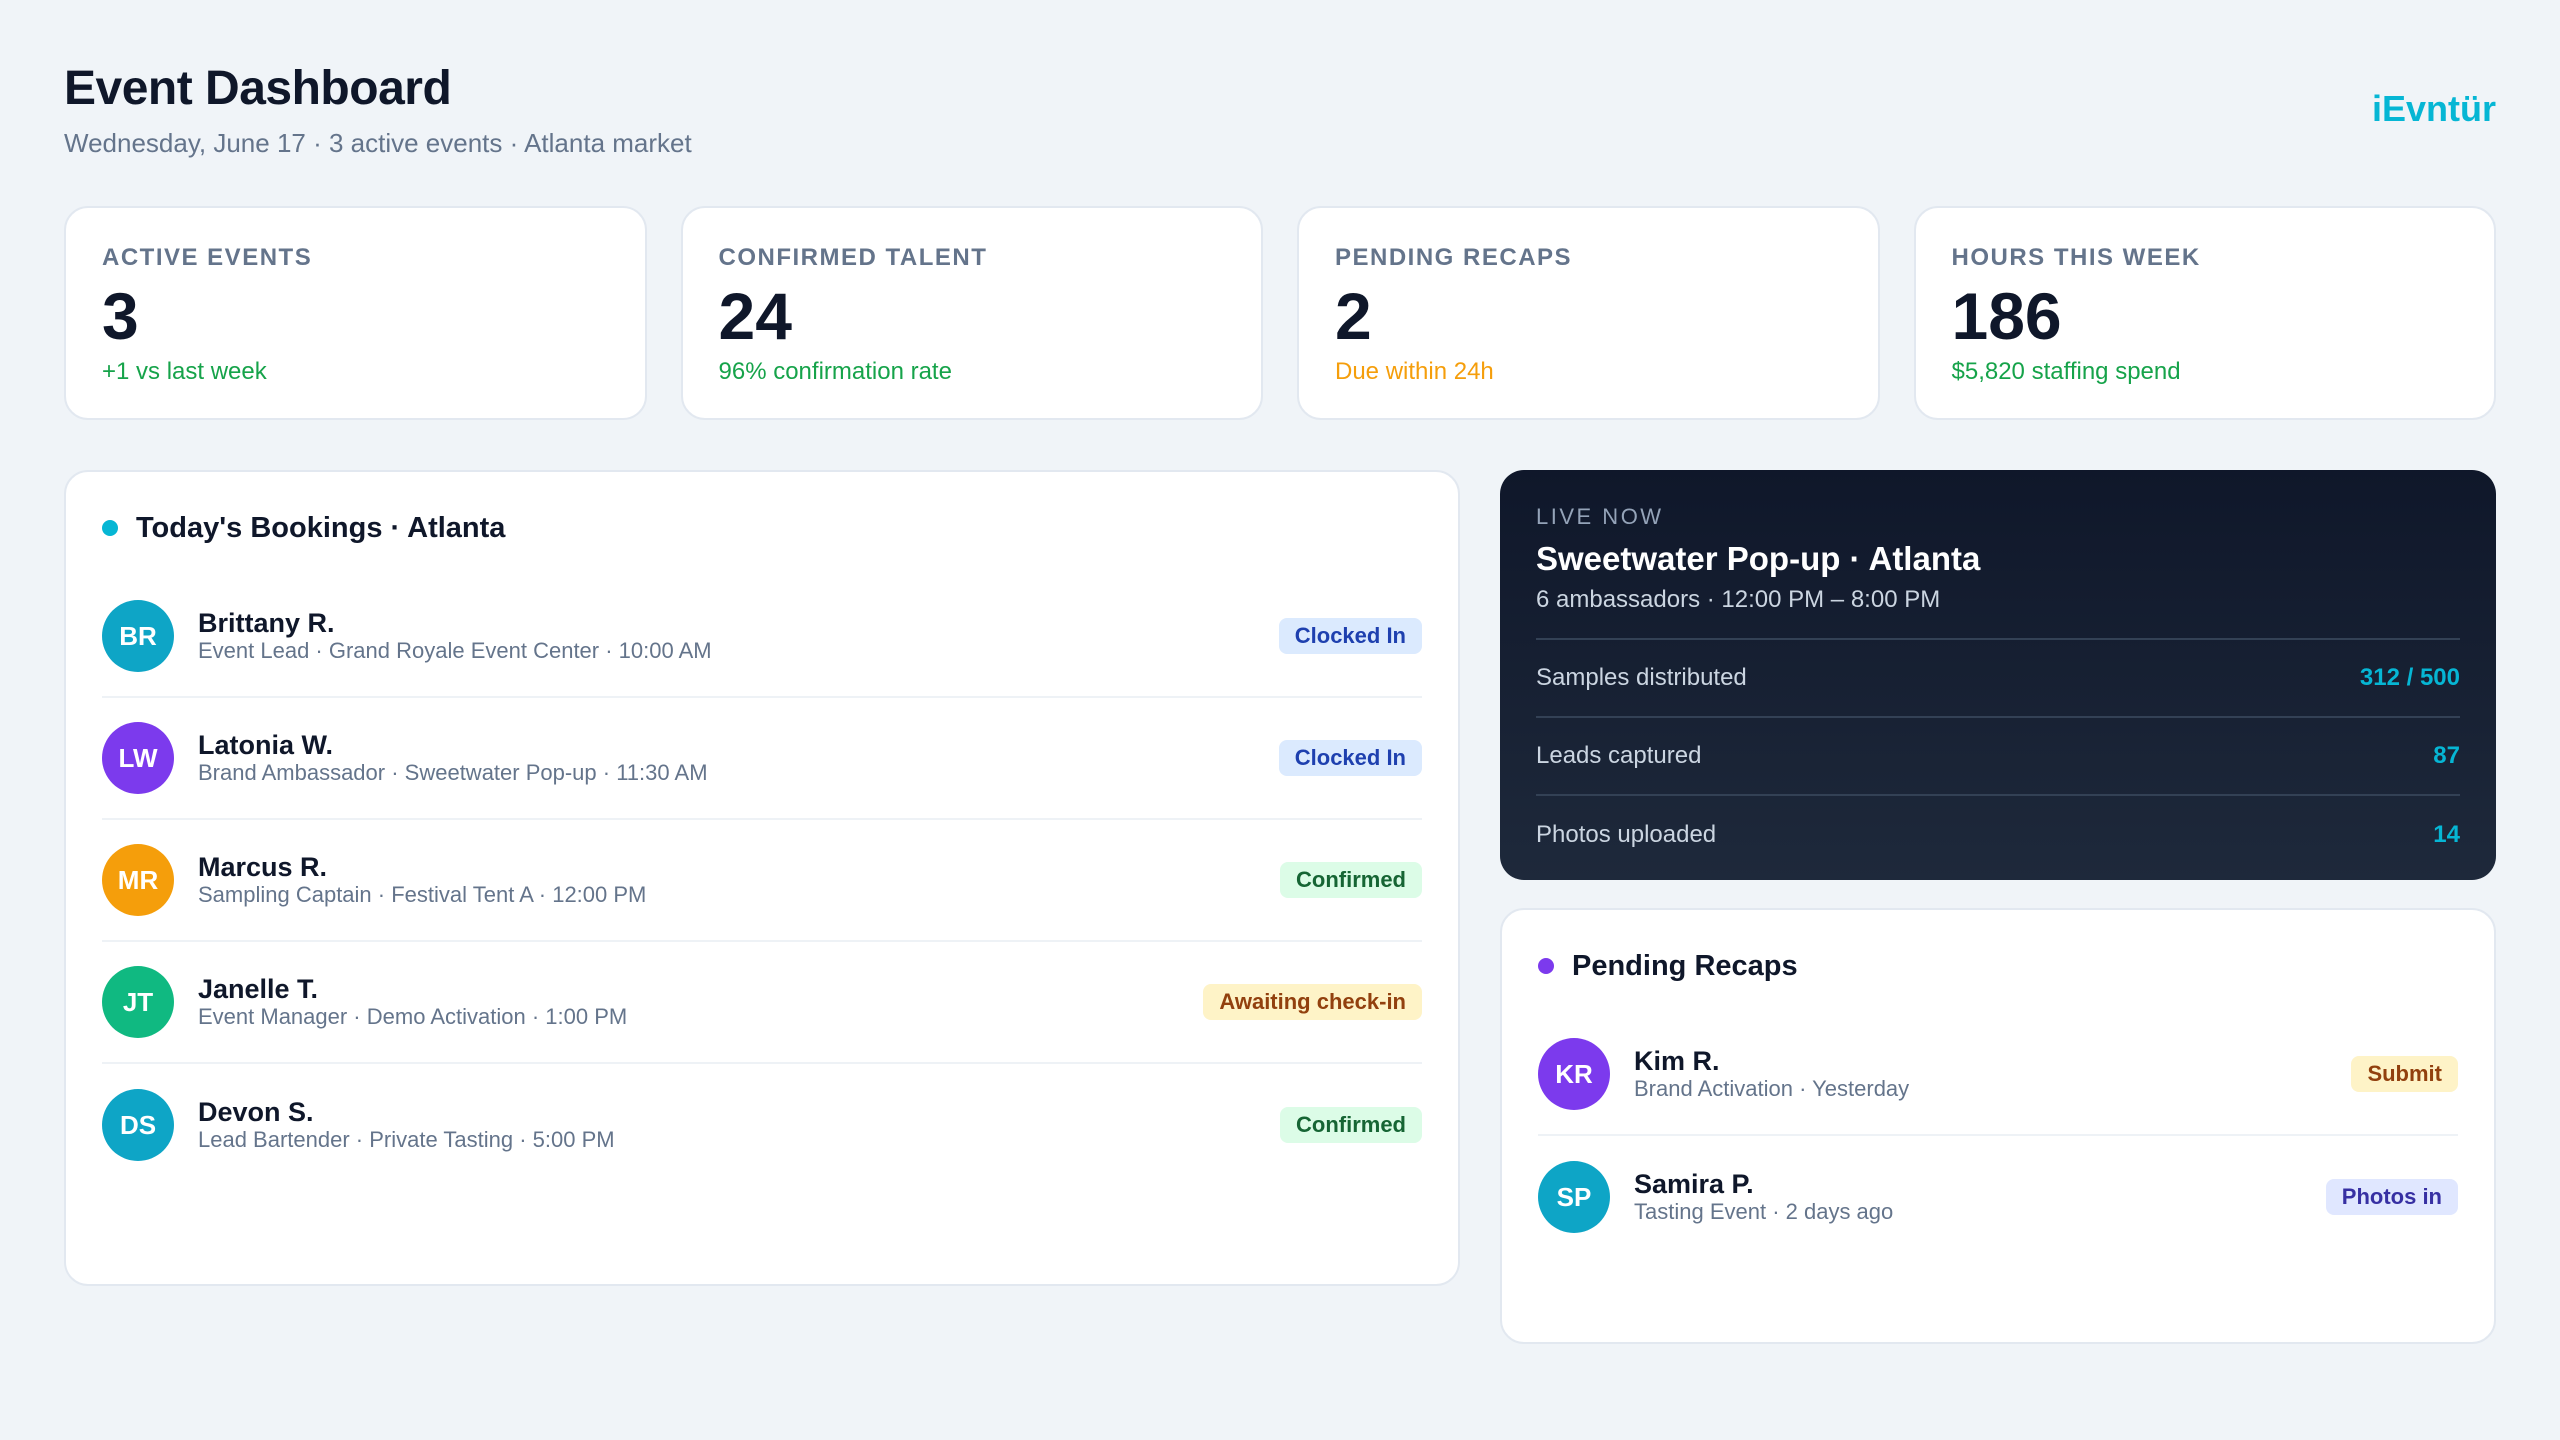  What do you see at coordinates (138, 1002) in the screenshot?
I see `avatar: JT` at bounding box center [138, 1002].